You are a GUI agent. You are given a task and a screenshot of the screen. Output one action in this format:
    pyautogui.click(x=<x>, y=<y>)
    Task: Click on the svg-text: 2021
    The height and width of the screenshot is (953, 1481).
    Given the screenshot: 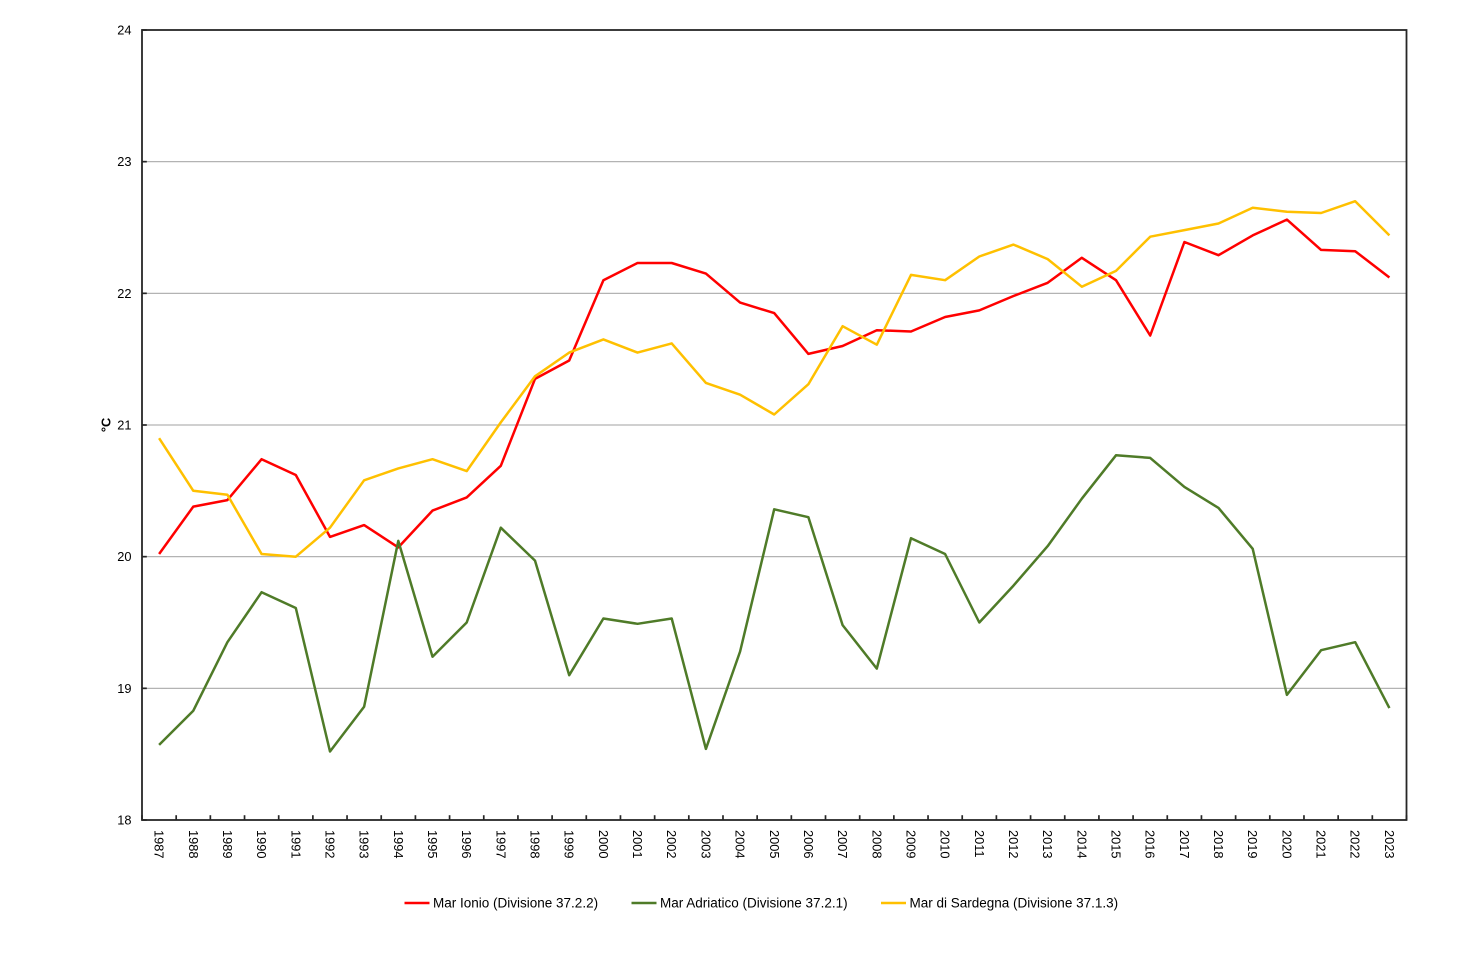 What is the action you would take?
    pyautogui.click(x=1321, y=844)
    